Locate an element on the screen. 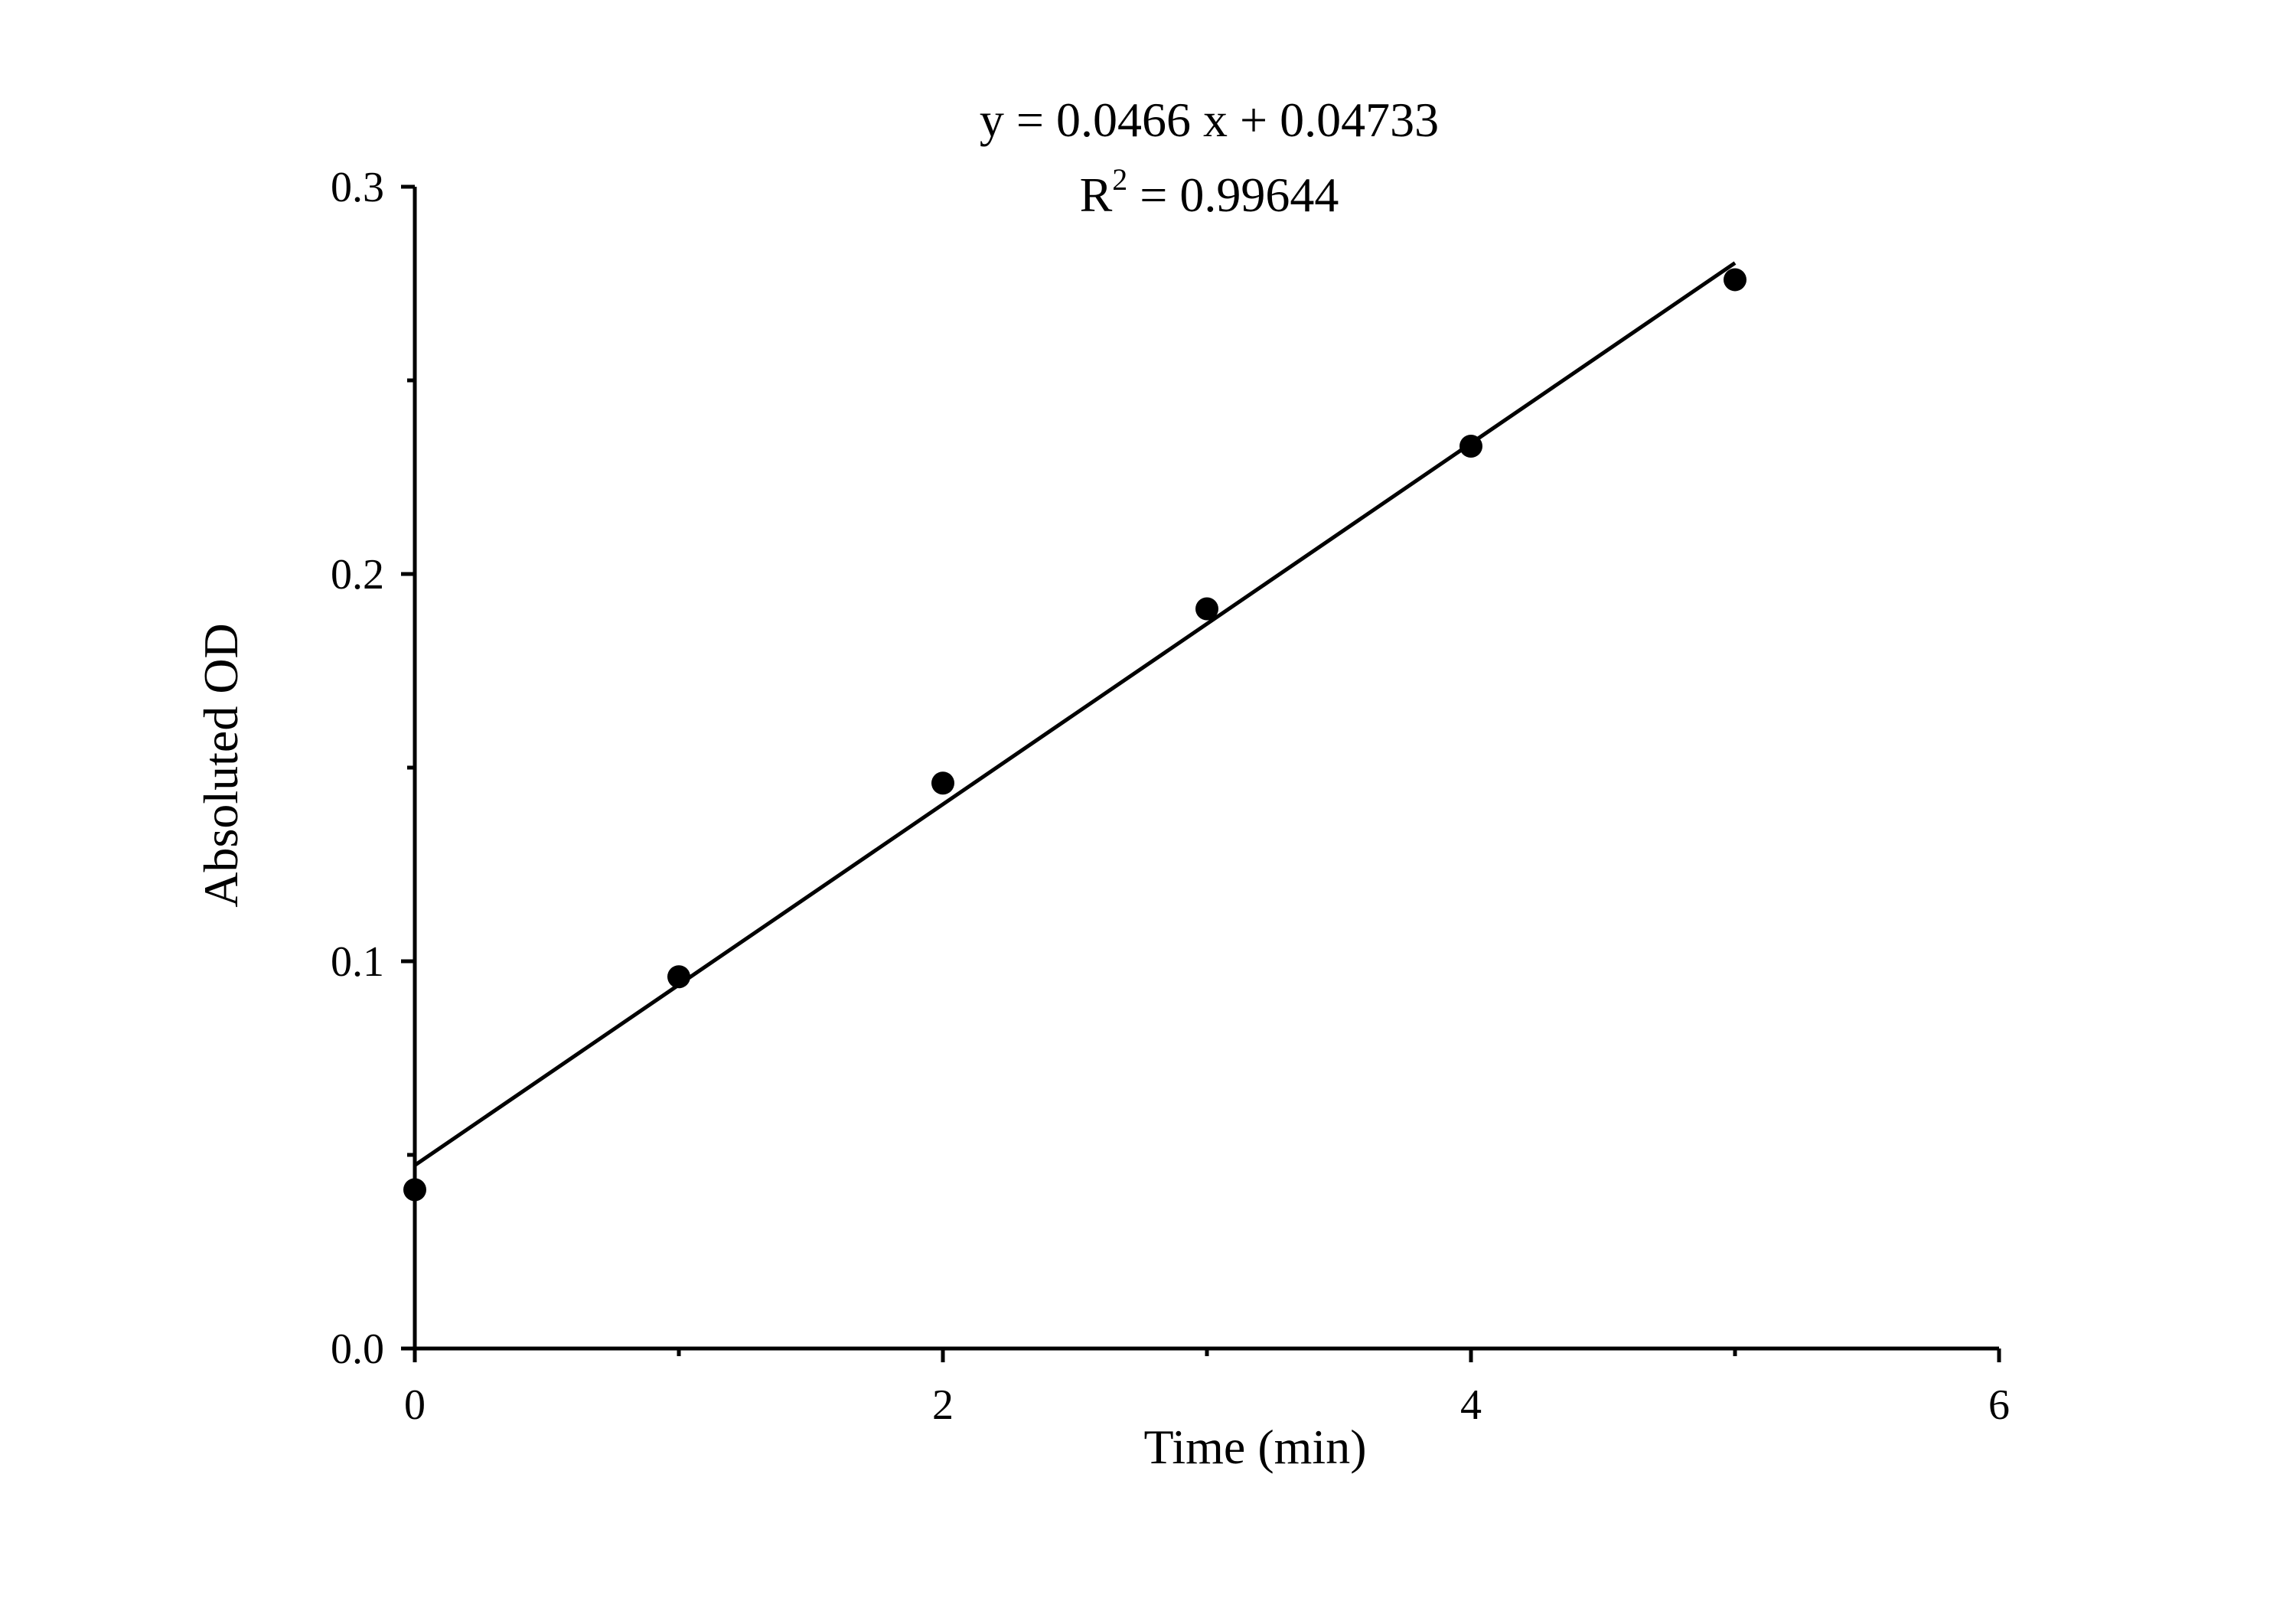  y-tick-label: 0.3 is located at coordinates (357, 188).